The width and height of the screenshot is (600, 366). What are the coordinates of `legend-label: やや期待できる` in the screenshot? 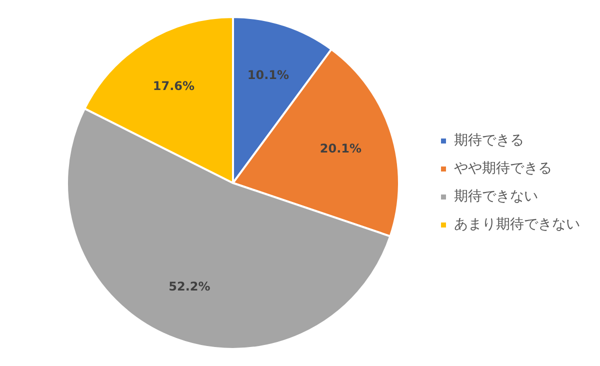 It's located at (503, 168).